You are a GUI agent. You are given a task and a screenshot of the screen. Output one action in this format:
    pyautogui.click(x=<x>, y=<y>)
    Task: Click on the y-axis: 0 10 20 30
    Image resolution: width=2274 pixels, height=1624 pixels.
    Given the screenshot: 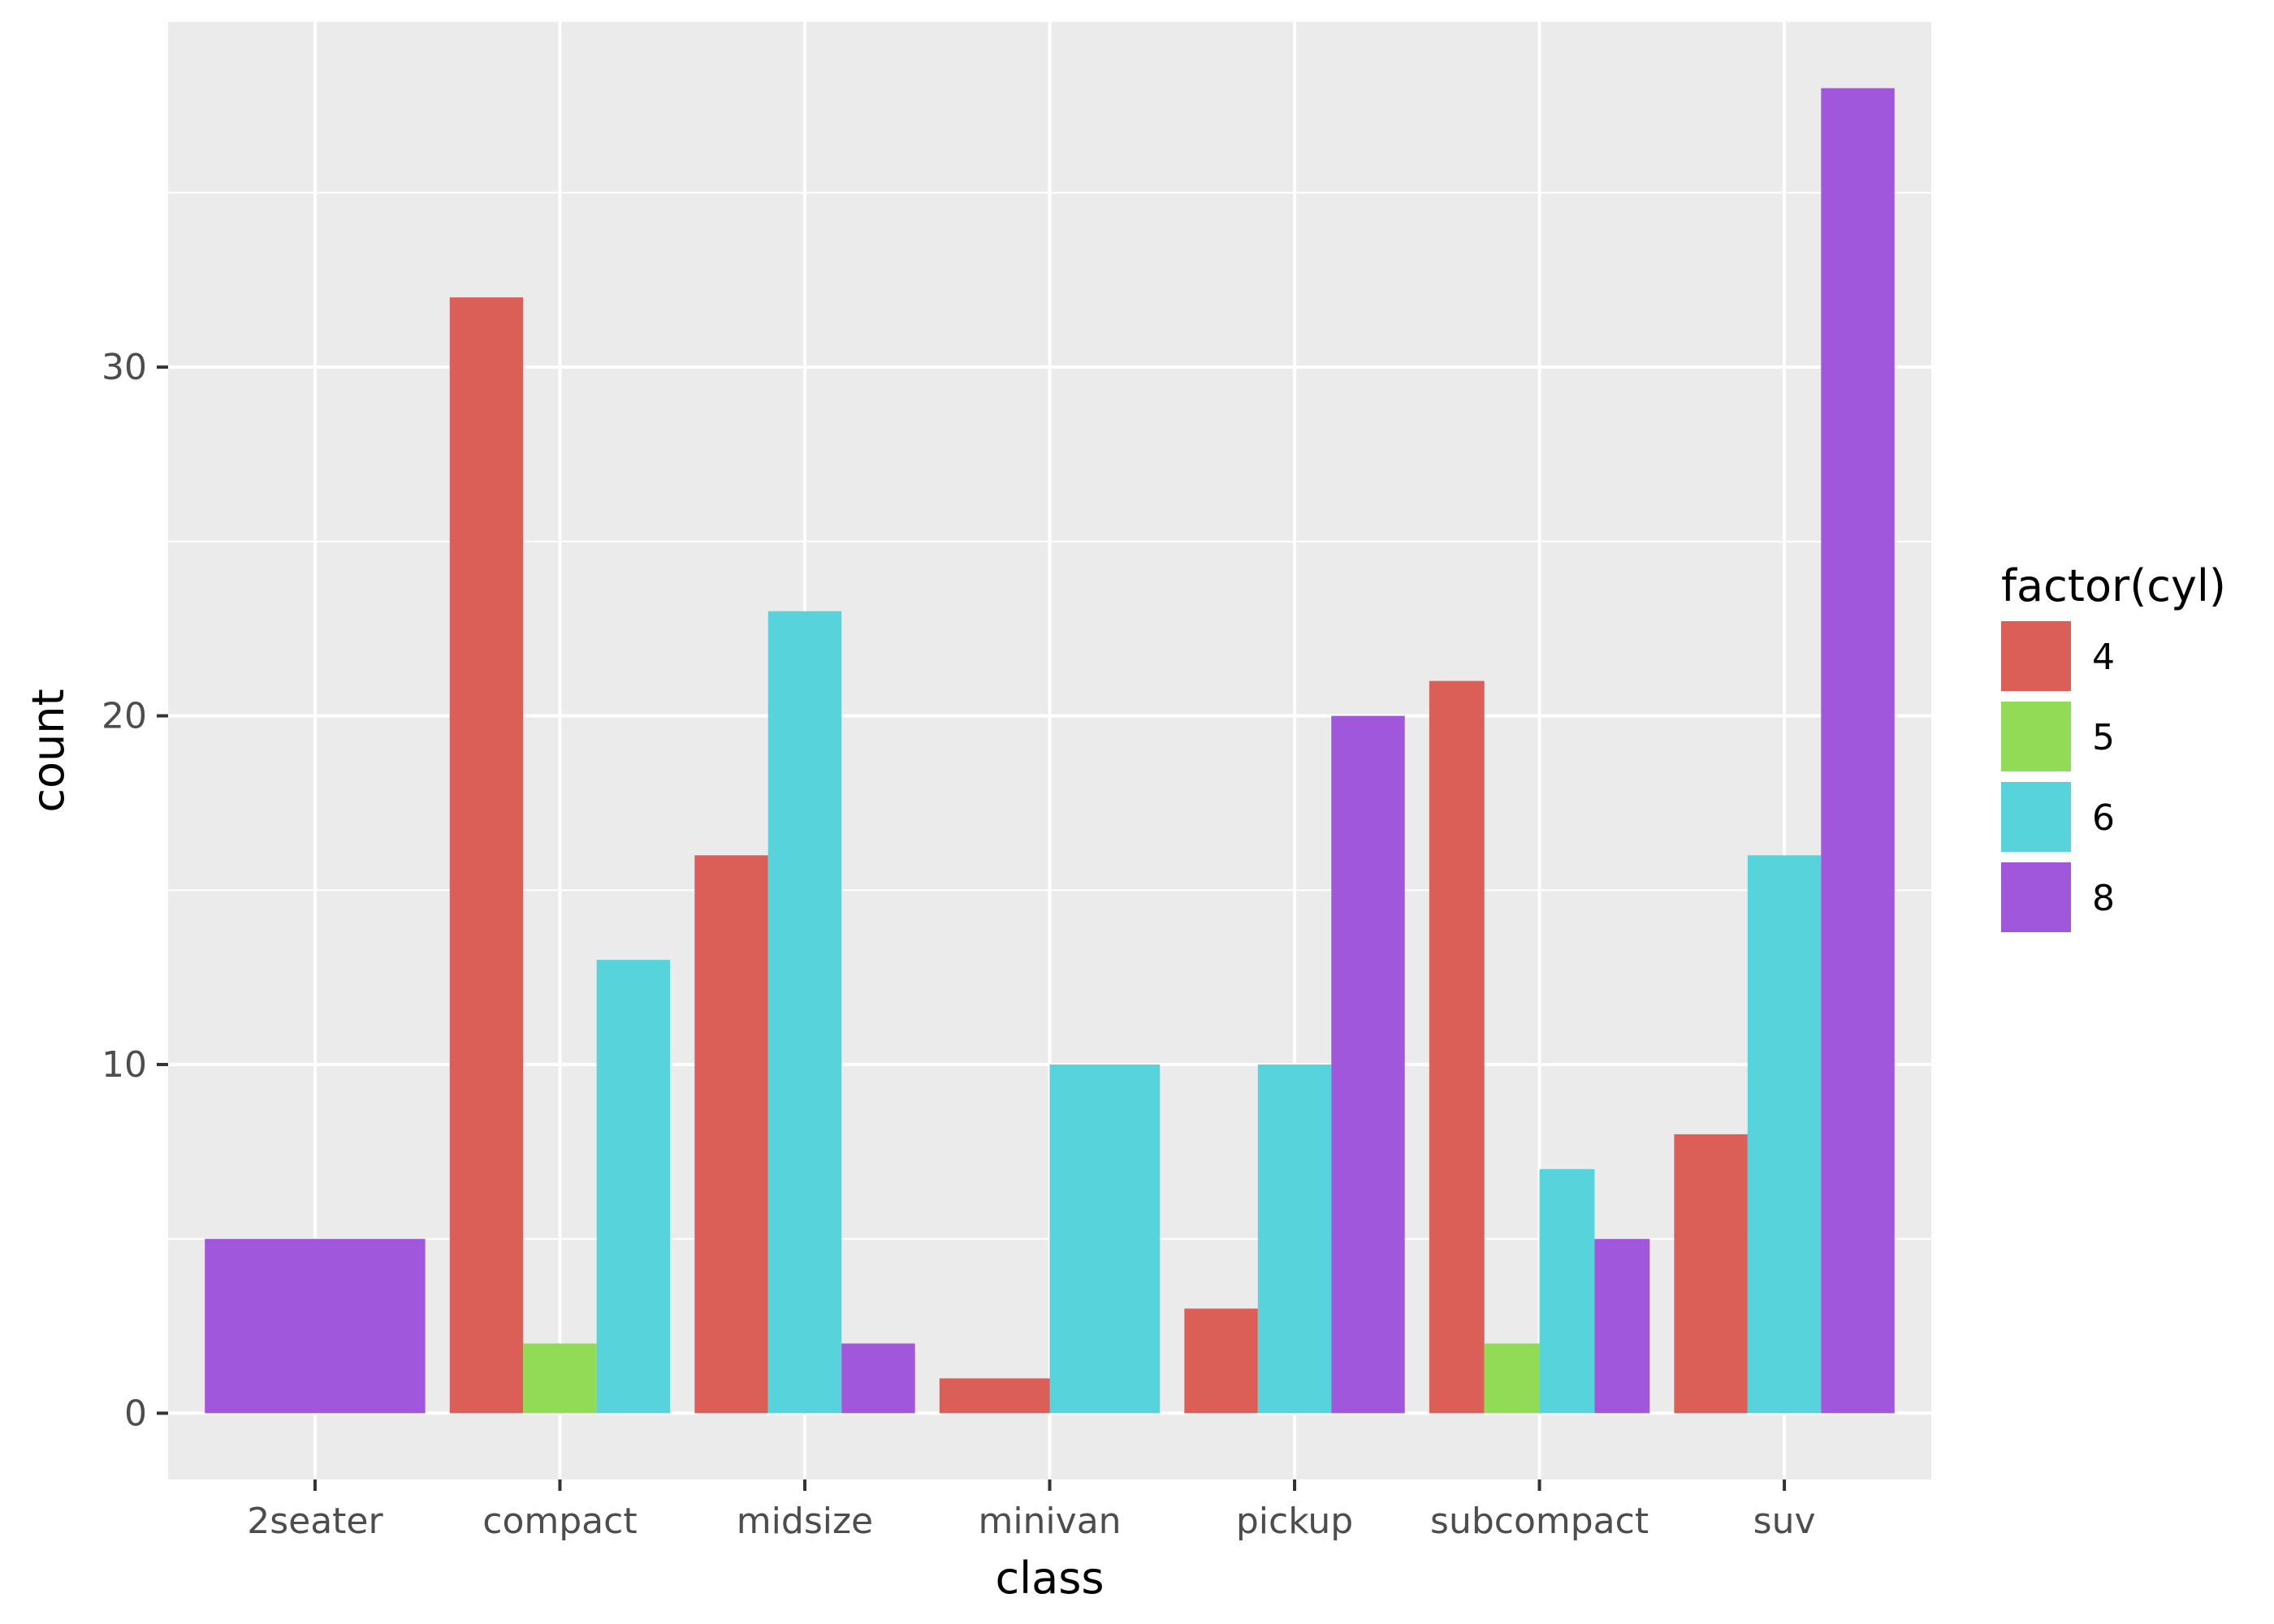 What is the action you would take?
    pyautogui.click(x=135, y=891)
    